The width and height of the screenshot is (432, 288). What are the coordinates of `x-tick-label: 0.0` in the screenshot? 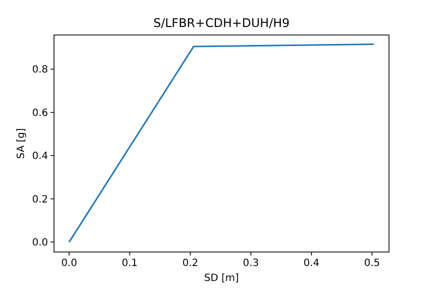 It's located at (69, 263).